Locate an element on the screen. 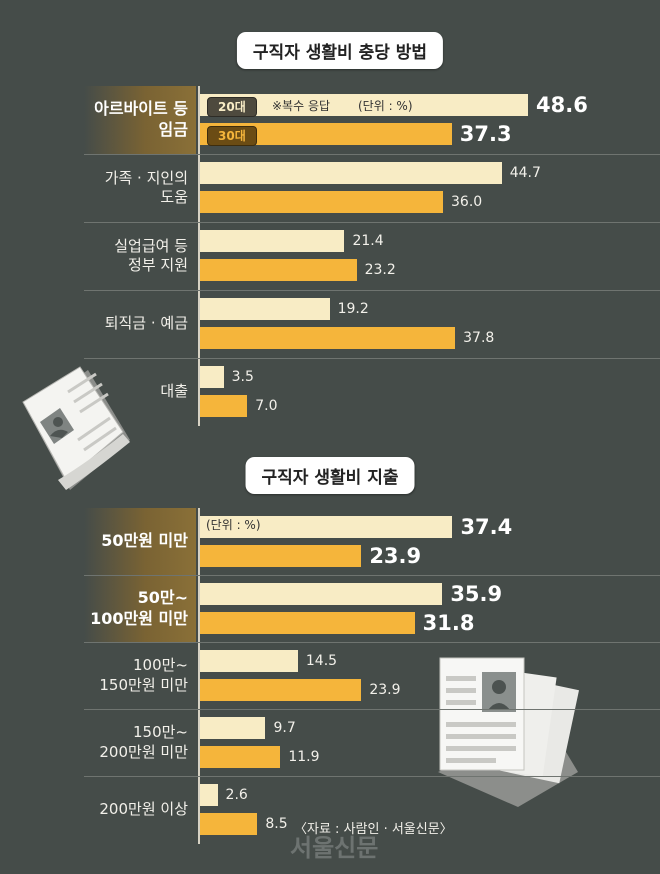 The height and width of the screenshot is (874, 660). chart2-title: 구직자 생활비 지출 is located at coordinates (330, 475).